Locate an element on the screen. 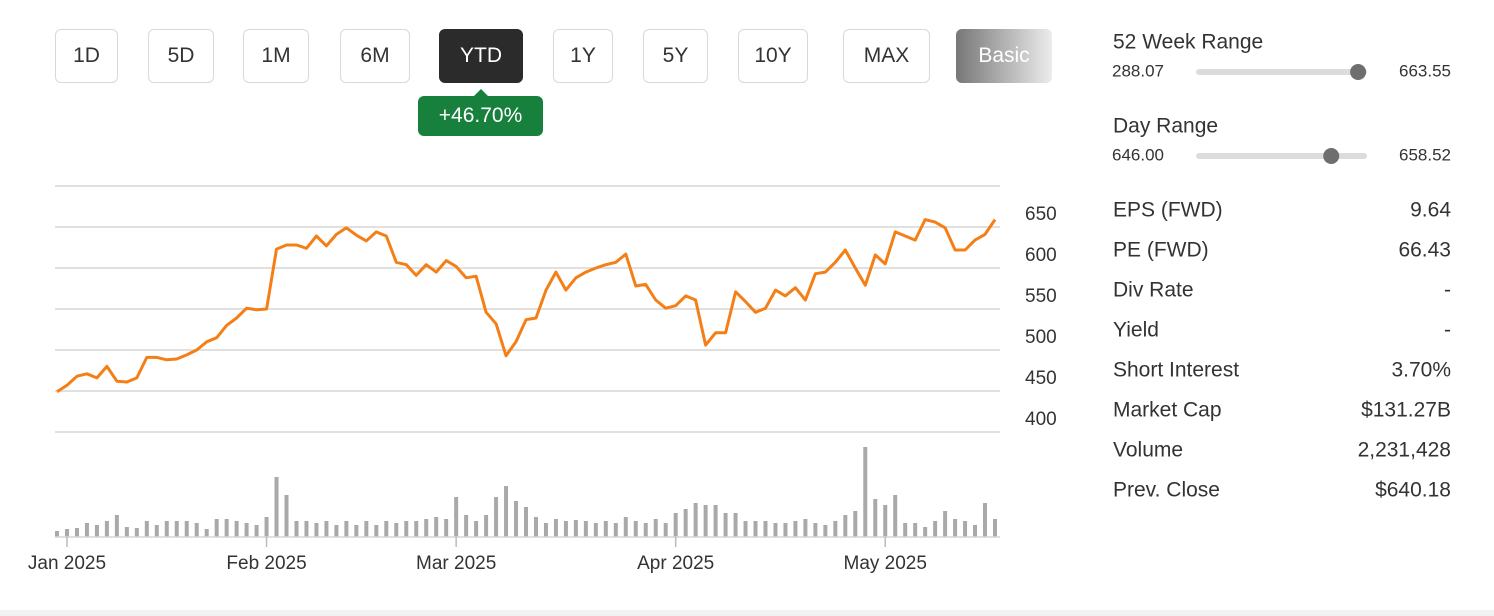 This screenshot has height=616, width=1494. stat-value: $131.27B is located at coordinates (1406, 410).